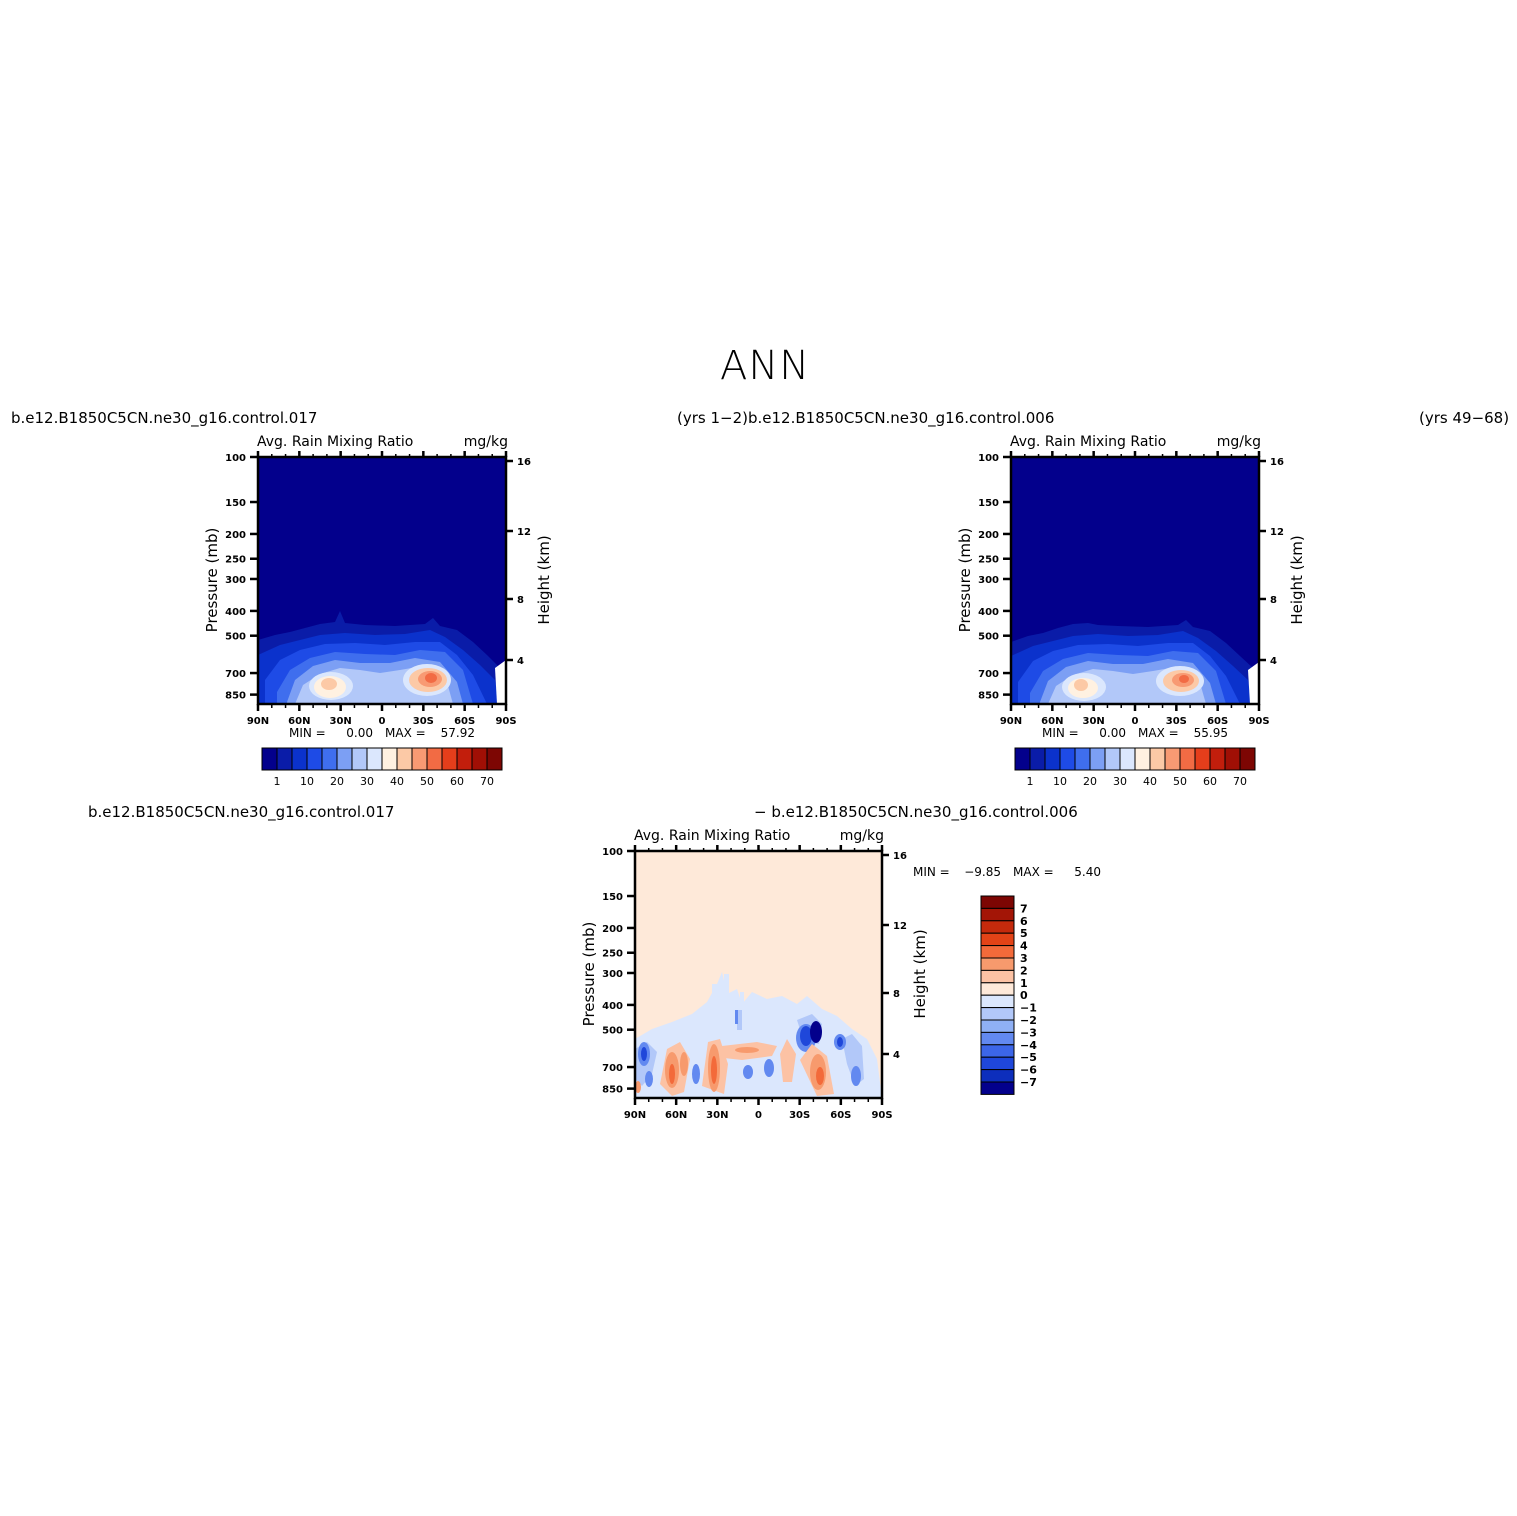 The width and height of the screenshot is (1517, 1516). Describe the element at coordinates (988, 674) in the screenshot. I see `y-tick-label: 700` at that location.